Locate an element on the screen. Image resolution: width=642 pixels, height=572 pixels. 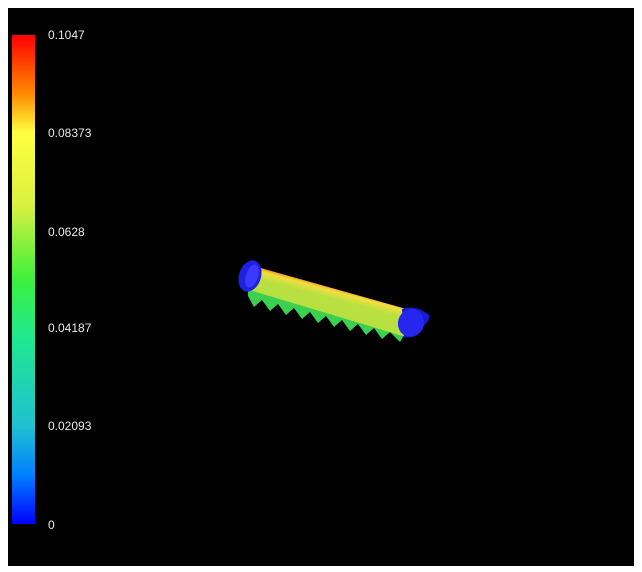
legend-tick-5: 0.02093 is located at coordinates (70, 426).